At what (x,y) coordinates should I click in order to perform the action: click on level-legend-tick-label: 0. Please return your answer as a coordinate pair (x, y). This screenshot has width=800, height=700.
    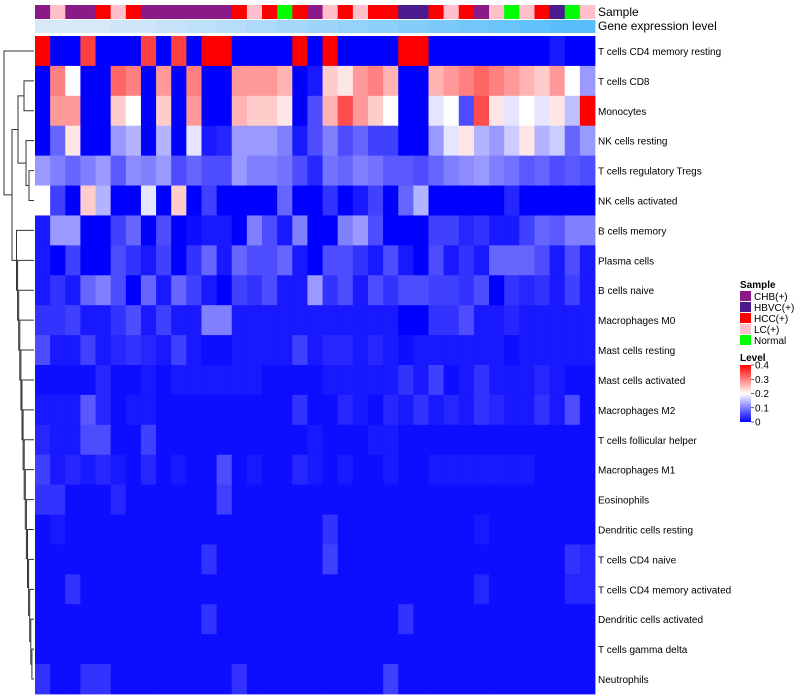
    Looking at the image, I should click on (758, 423).